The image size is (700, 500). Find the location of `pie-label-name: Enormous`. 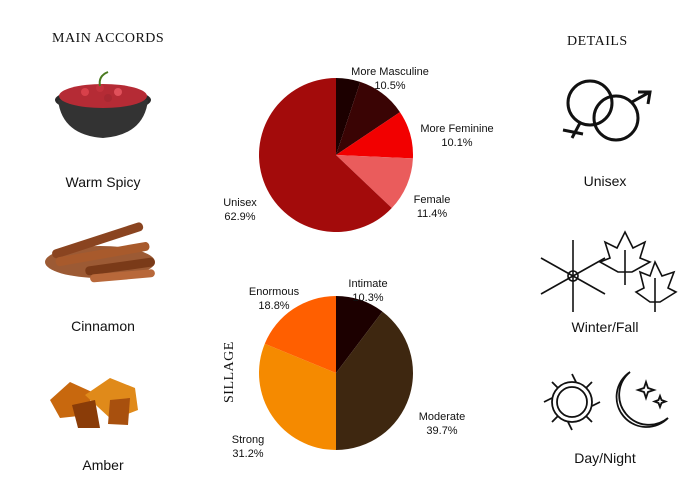

pie-label-name: Enormous is located at coordinates (274, 292).